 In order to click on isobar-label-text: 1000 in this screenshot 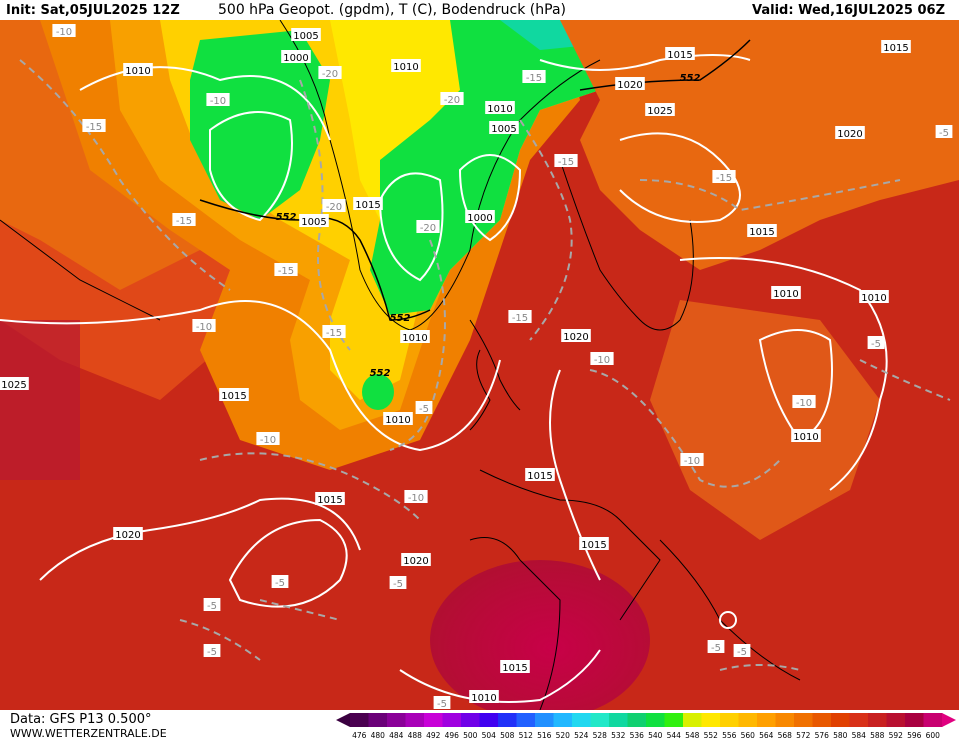, I will do `click(295, 58)`.